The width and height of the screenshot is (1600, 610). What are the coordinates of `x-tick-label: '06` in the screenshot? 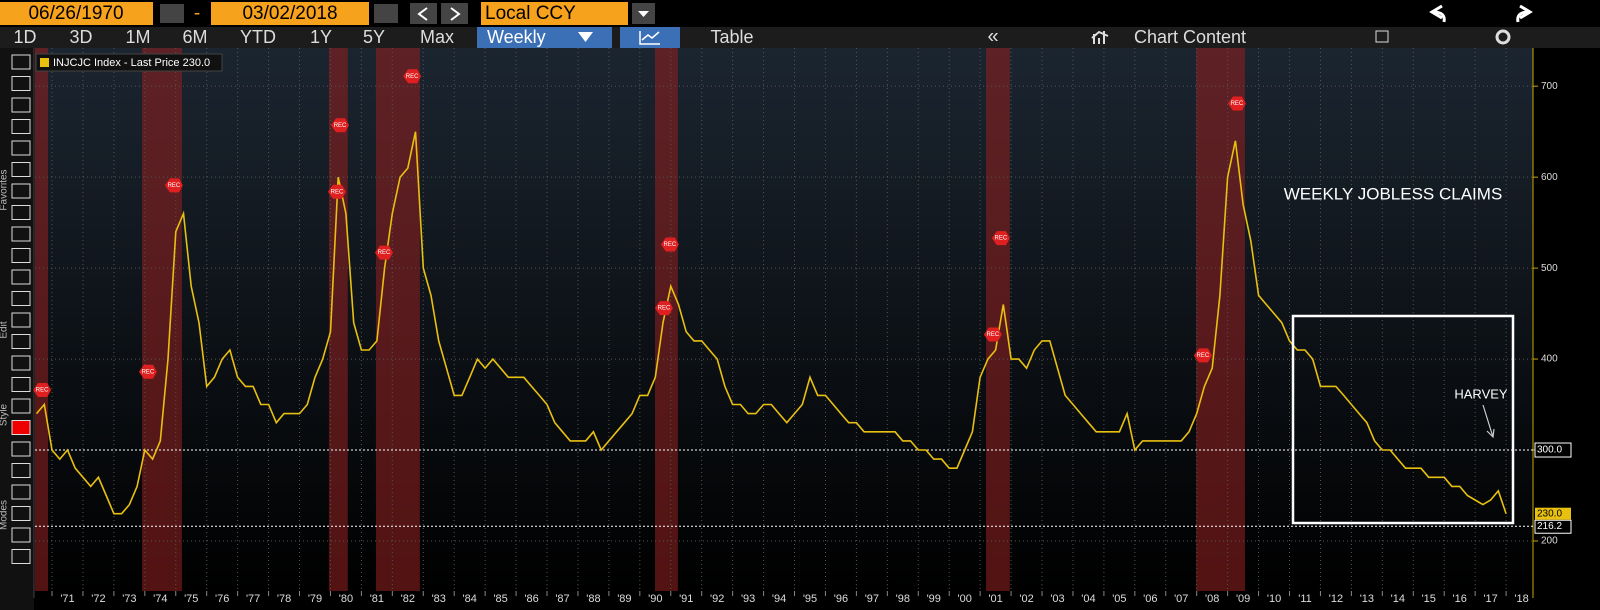 It's located at (1150, 599).